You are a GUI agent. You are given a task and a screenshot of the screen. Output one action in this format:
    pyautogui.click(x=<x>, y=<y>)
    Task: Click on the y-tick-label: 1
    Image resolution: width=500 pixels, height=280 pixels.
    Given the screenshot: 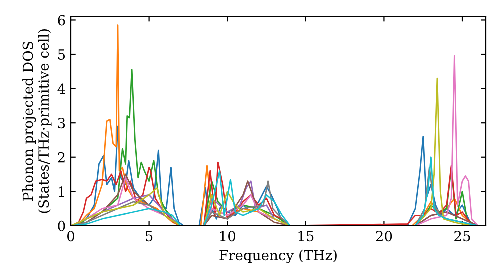 What is the action you would take?
    pyautogui.click(x=61, y=191)
    